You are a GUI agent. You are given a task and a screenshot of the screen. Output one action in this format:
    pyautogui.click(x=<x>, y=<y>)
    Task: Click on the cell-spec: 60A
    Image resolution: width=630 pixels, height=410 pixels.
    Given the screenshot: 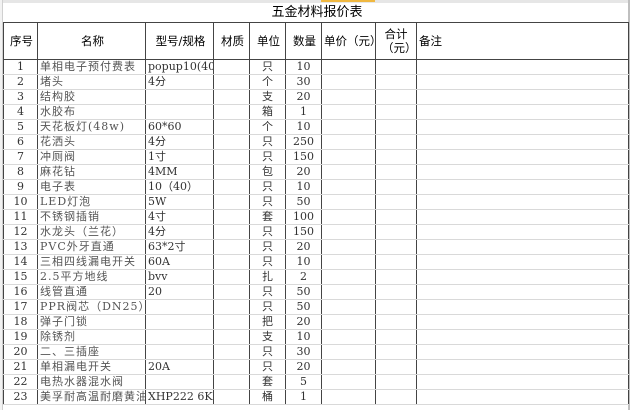 What is the action you would take?
    pyautogui.click(x=179, y=262)
    